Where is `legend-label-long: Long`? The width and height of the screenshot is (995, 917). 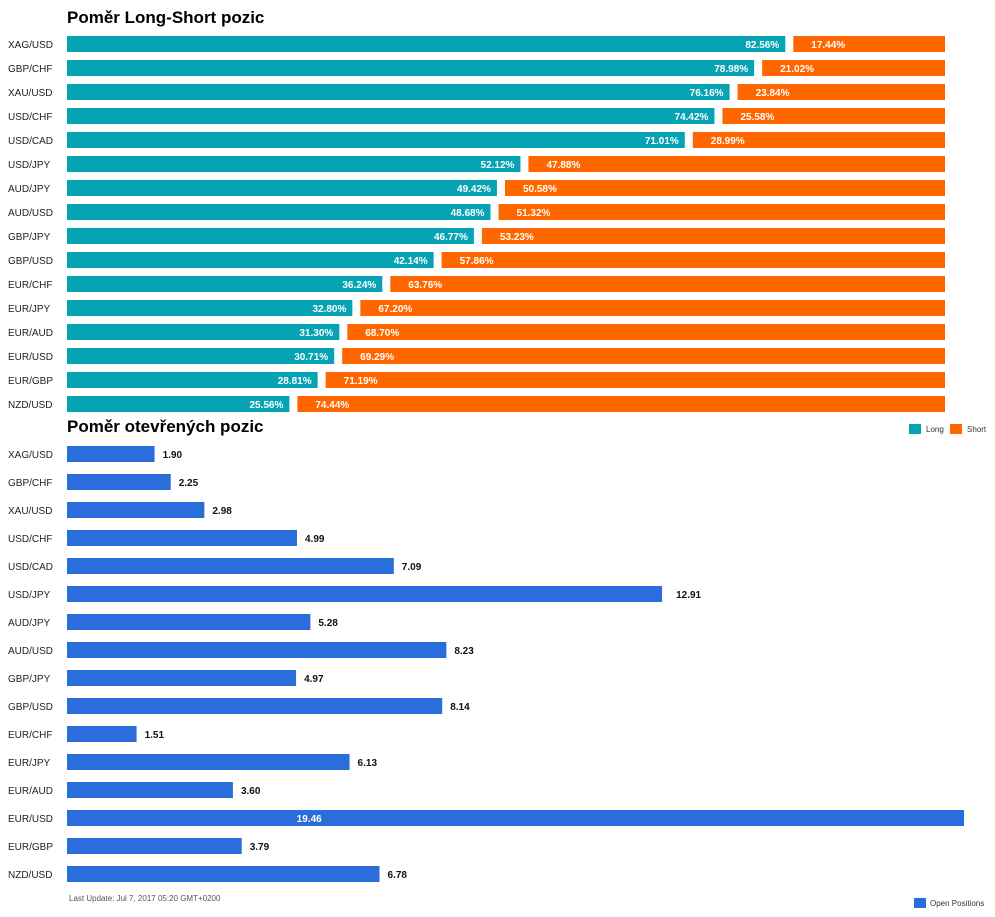
legend-label-long: Long is located at coordinates (935, 429).